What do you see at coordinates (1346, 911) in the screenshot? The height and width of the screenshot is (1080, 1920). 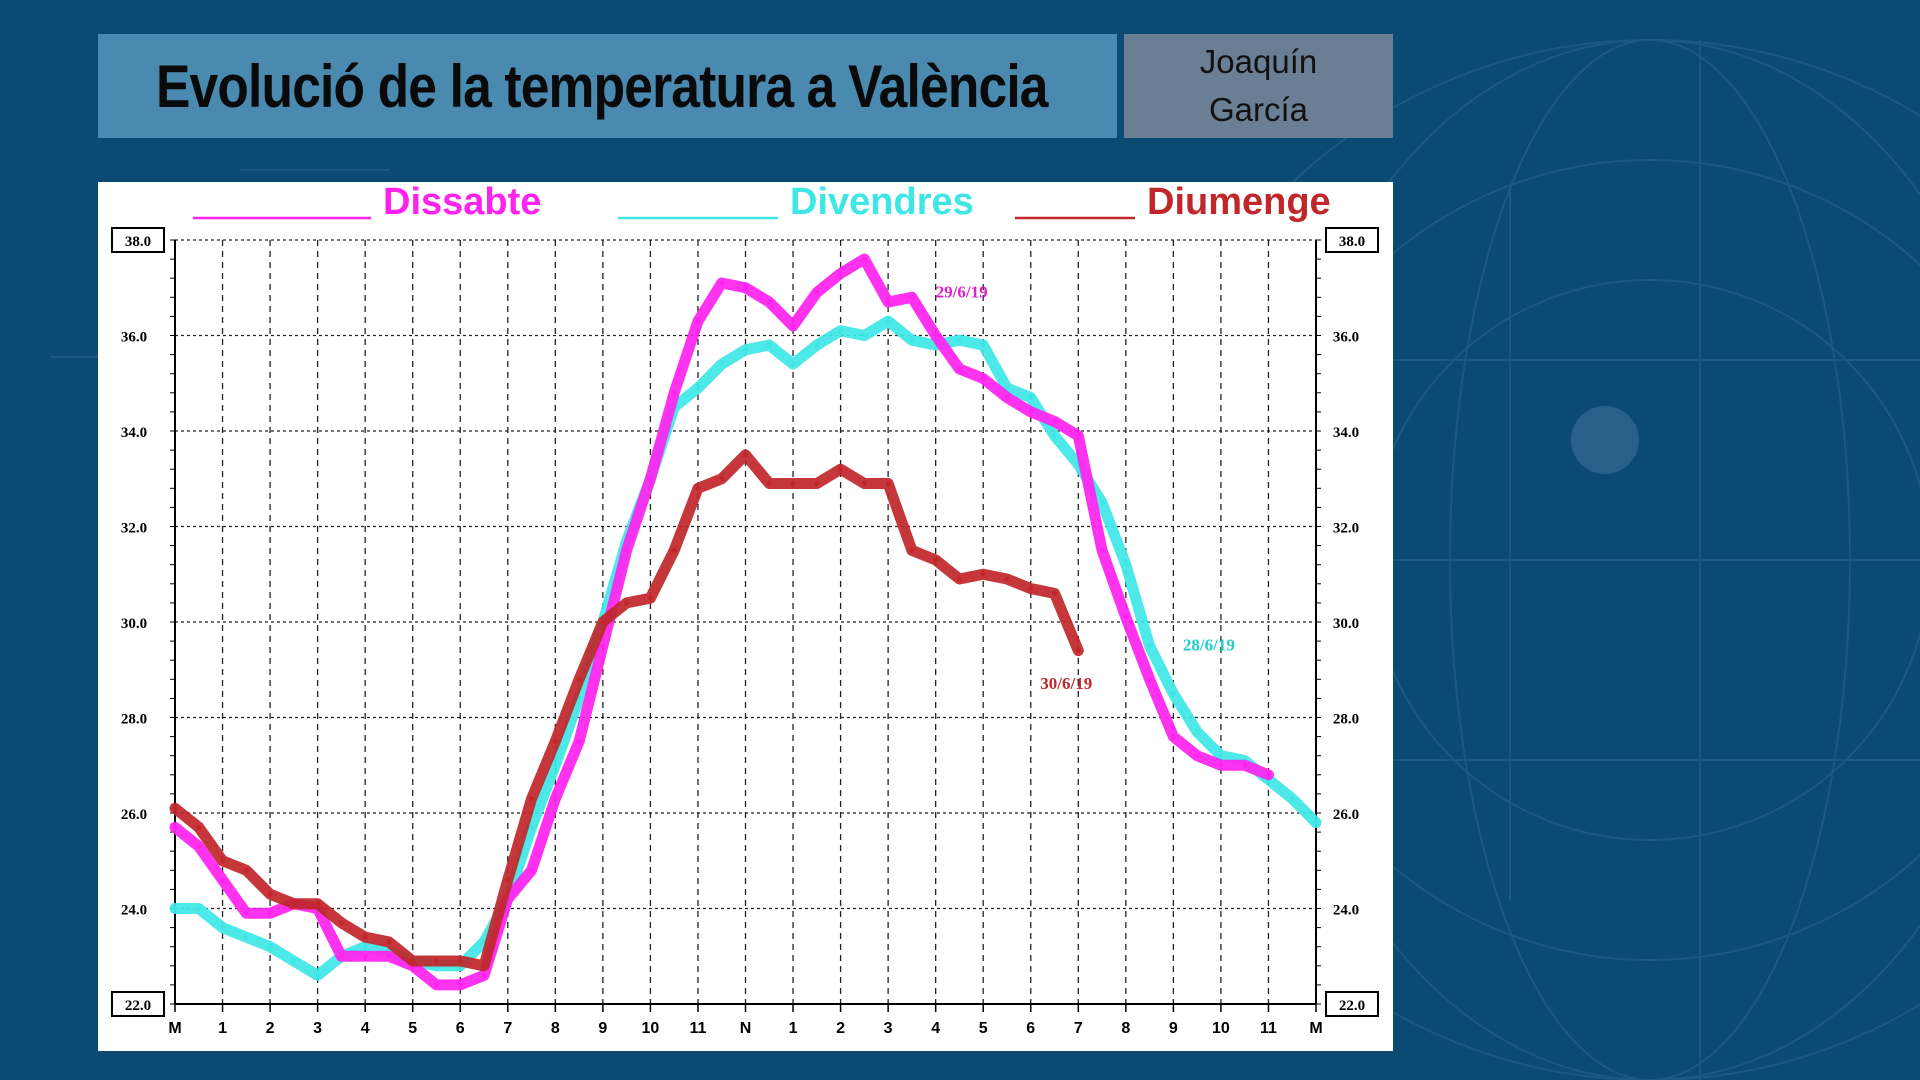 I see `y-tick-label-right: 24.0` at bounding box center [1346, 911].